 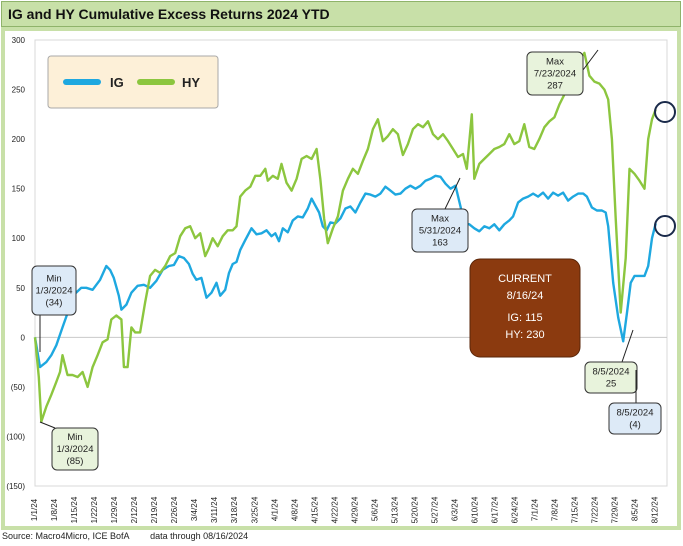 I want to click on current-ig-value: IG: 115, so click(x=524, y=318).